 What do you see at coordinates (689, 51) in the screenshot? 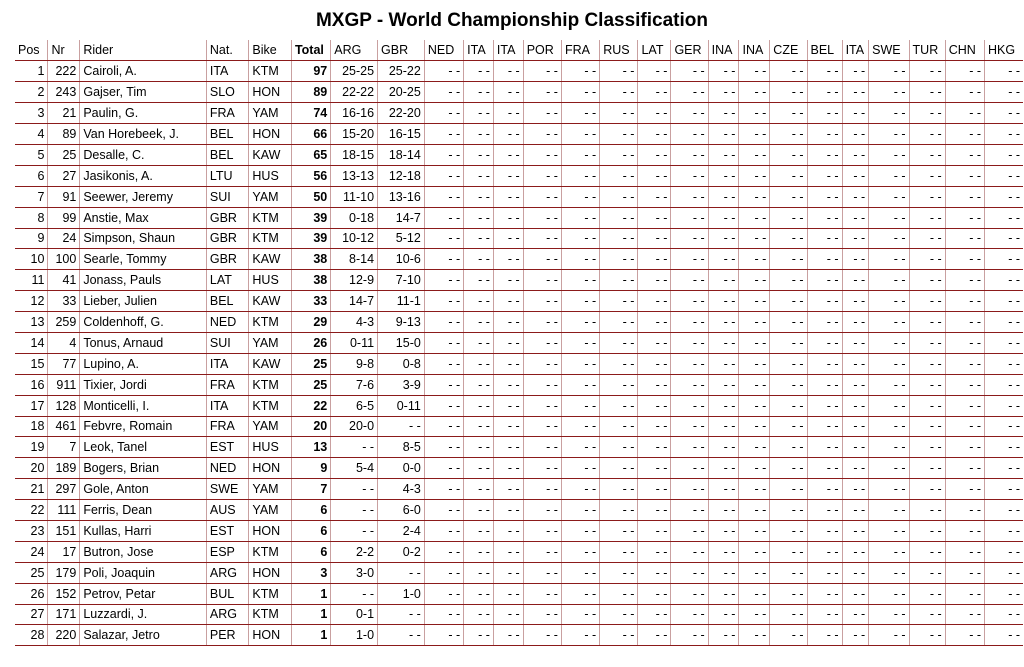
I see `column-header: GER` at bounding box center [689, 51].